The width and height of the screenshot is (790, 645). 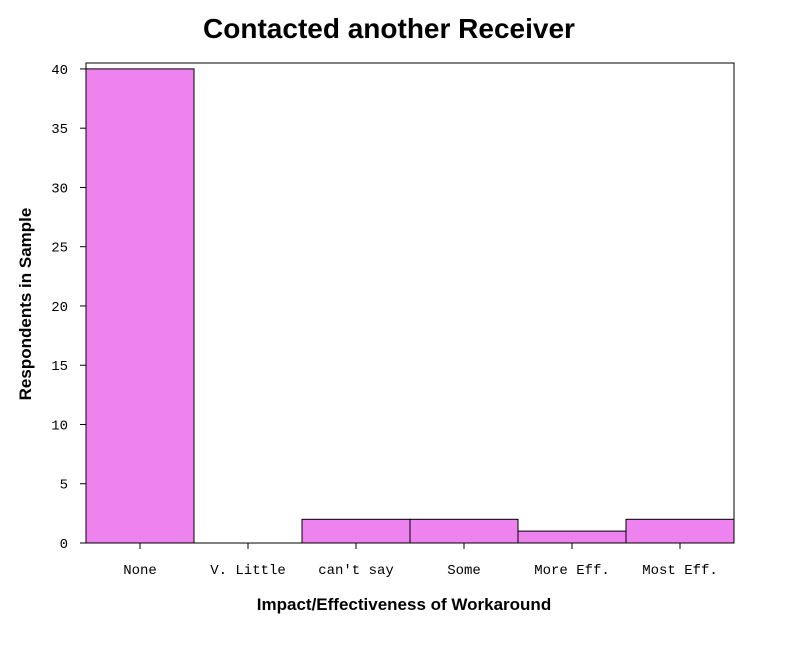 What do you see at coordinates (464, 571) in the screenshot?
I see `x-tick-label-3: Some` at bounding box center [464, 571].